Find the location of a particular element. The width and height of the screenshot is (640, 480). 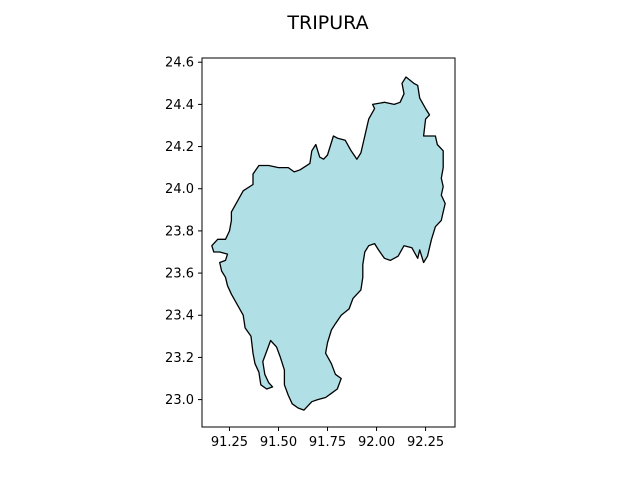

x-tick-label: 92.25 is located at coordinates (425, 442).